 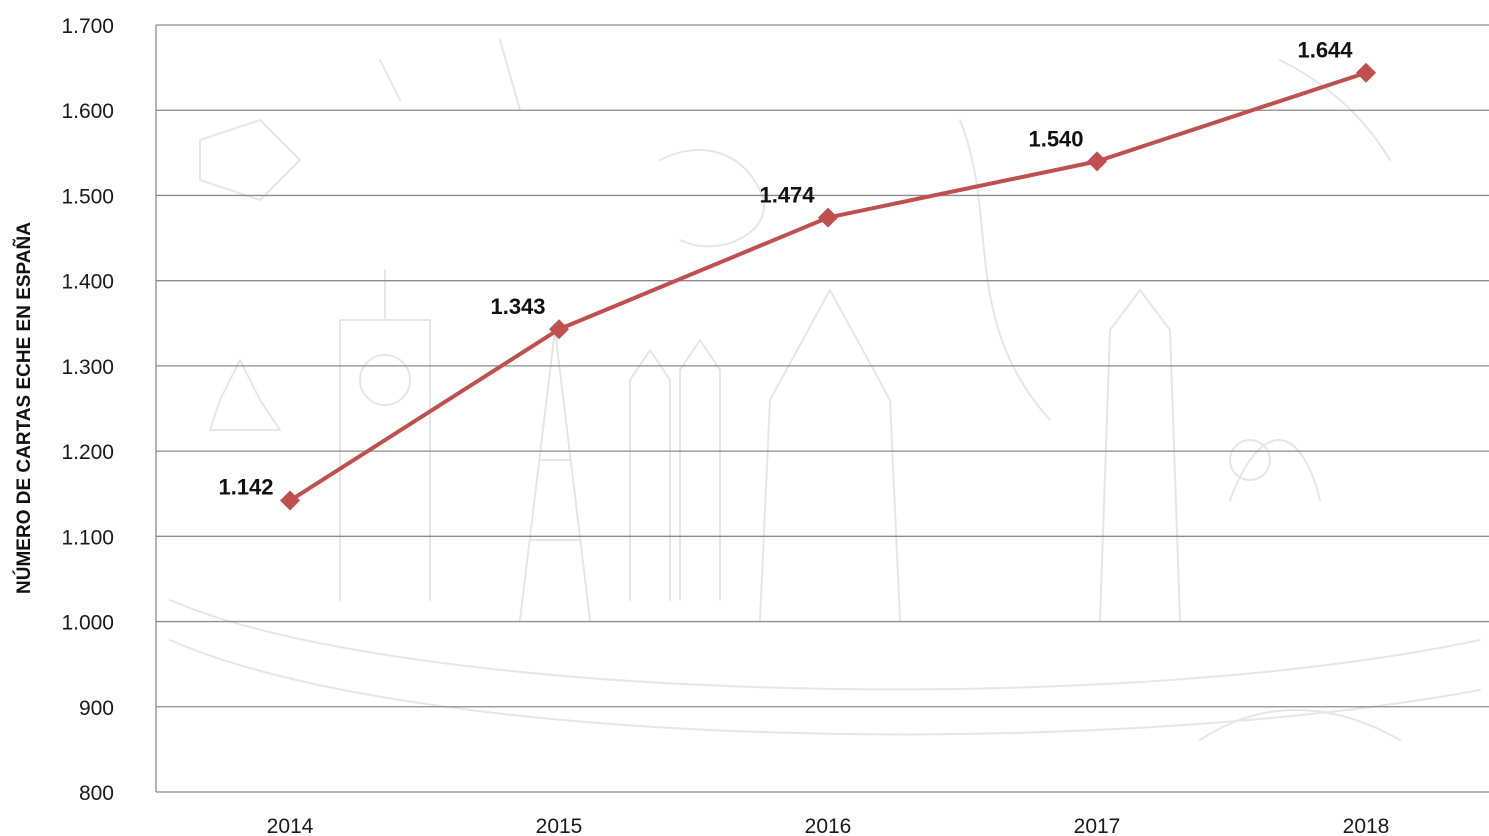 What do you see at coordinates (559, 825) in the screenshot?
I see `x-tick-label: 2015` at bounding box center [559, 825].